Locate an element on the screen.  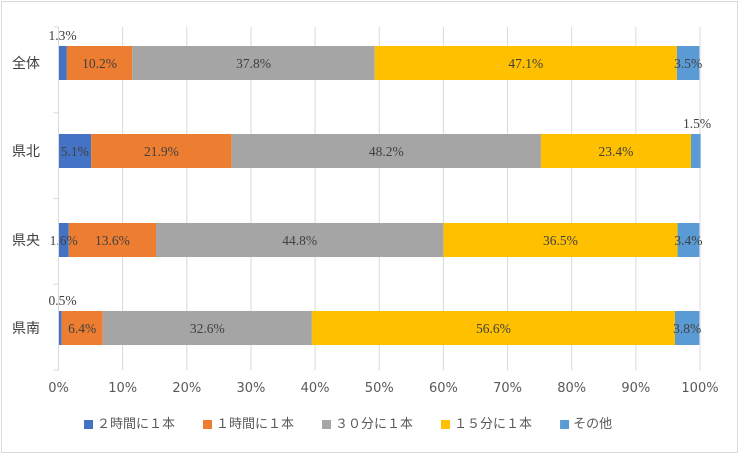
data-label: 3.8% is located at coordinates (687, 328).